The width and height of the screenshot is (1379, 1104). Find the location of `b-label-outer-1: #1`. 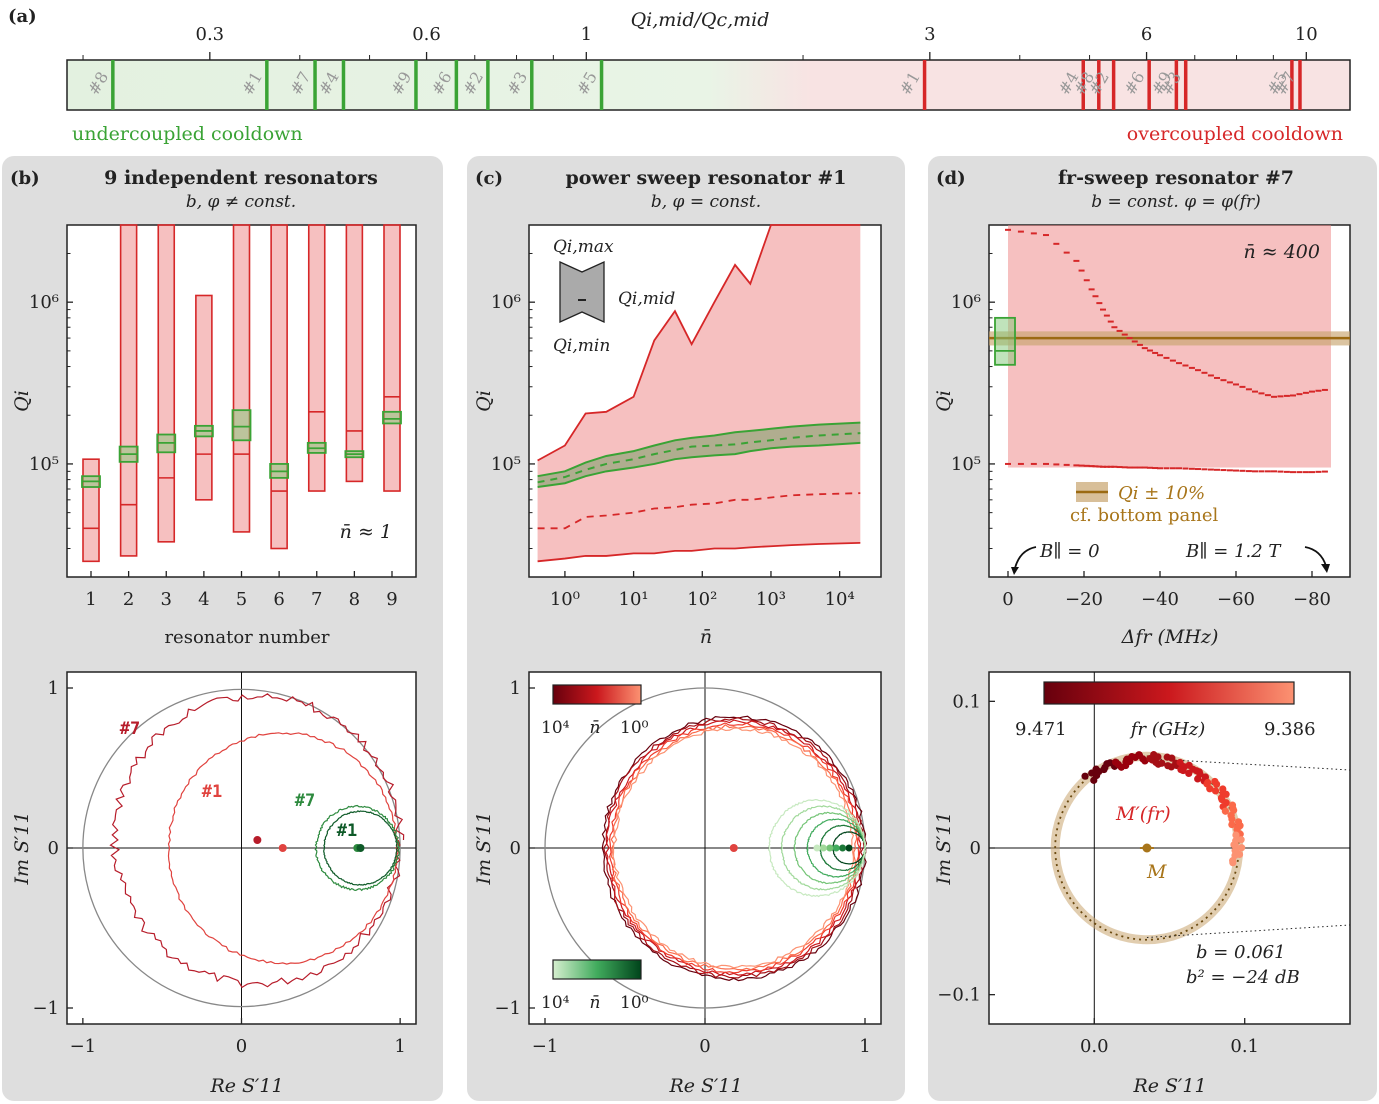

b-label-outer-1: #1 is located at coordinates (212, 792).